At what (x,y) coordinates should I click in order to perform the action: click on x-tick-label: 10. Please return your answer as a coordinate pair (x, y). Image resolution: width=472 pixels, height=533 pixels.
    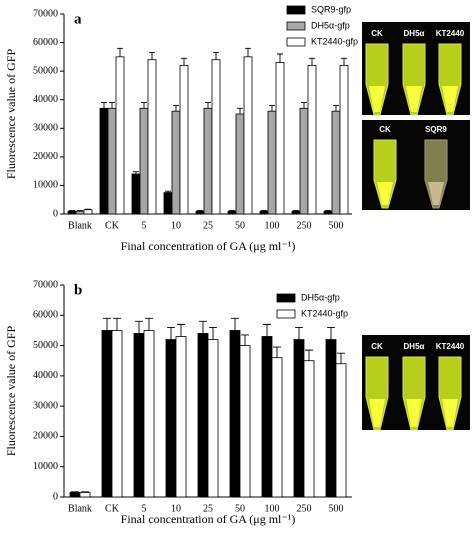
    Looking at the image, I should click on (176, 225).